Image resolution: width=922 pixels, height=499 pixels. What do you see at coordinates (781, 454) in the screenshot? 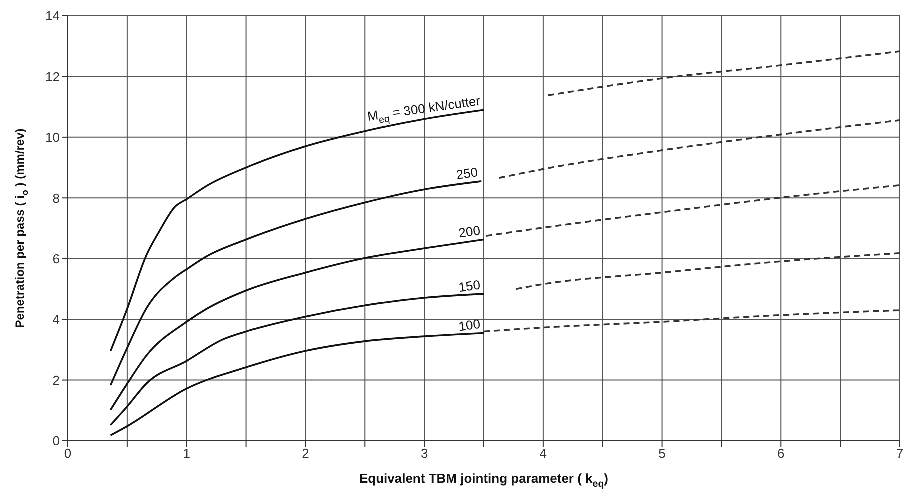
I see `x-tick-label: 6` at bounding box center [781, 454].